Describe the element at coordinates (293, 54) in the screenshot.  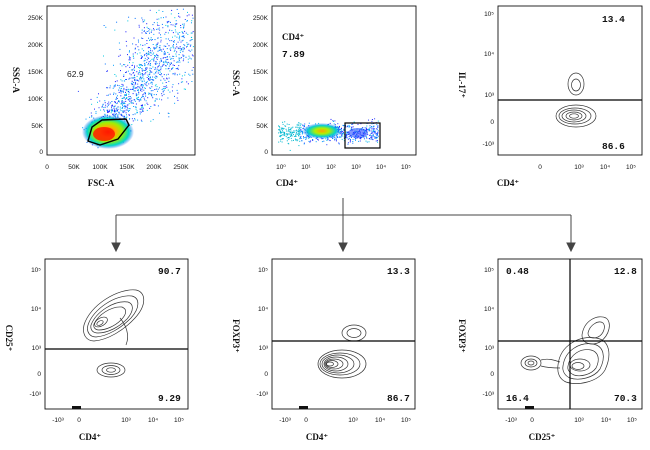
I see `p2-gate-percent: 7.89` at that location.